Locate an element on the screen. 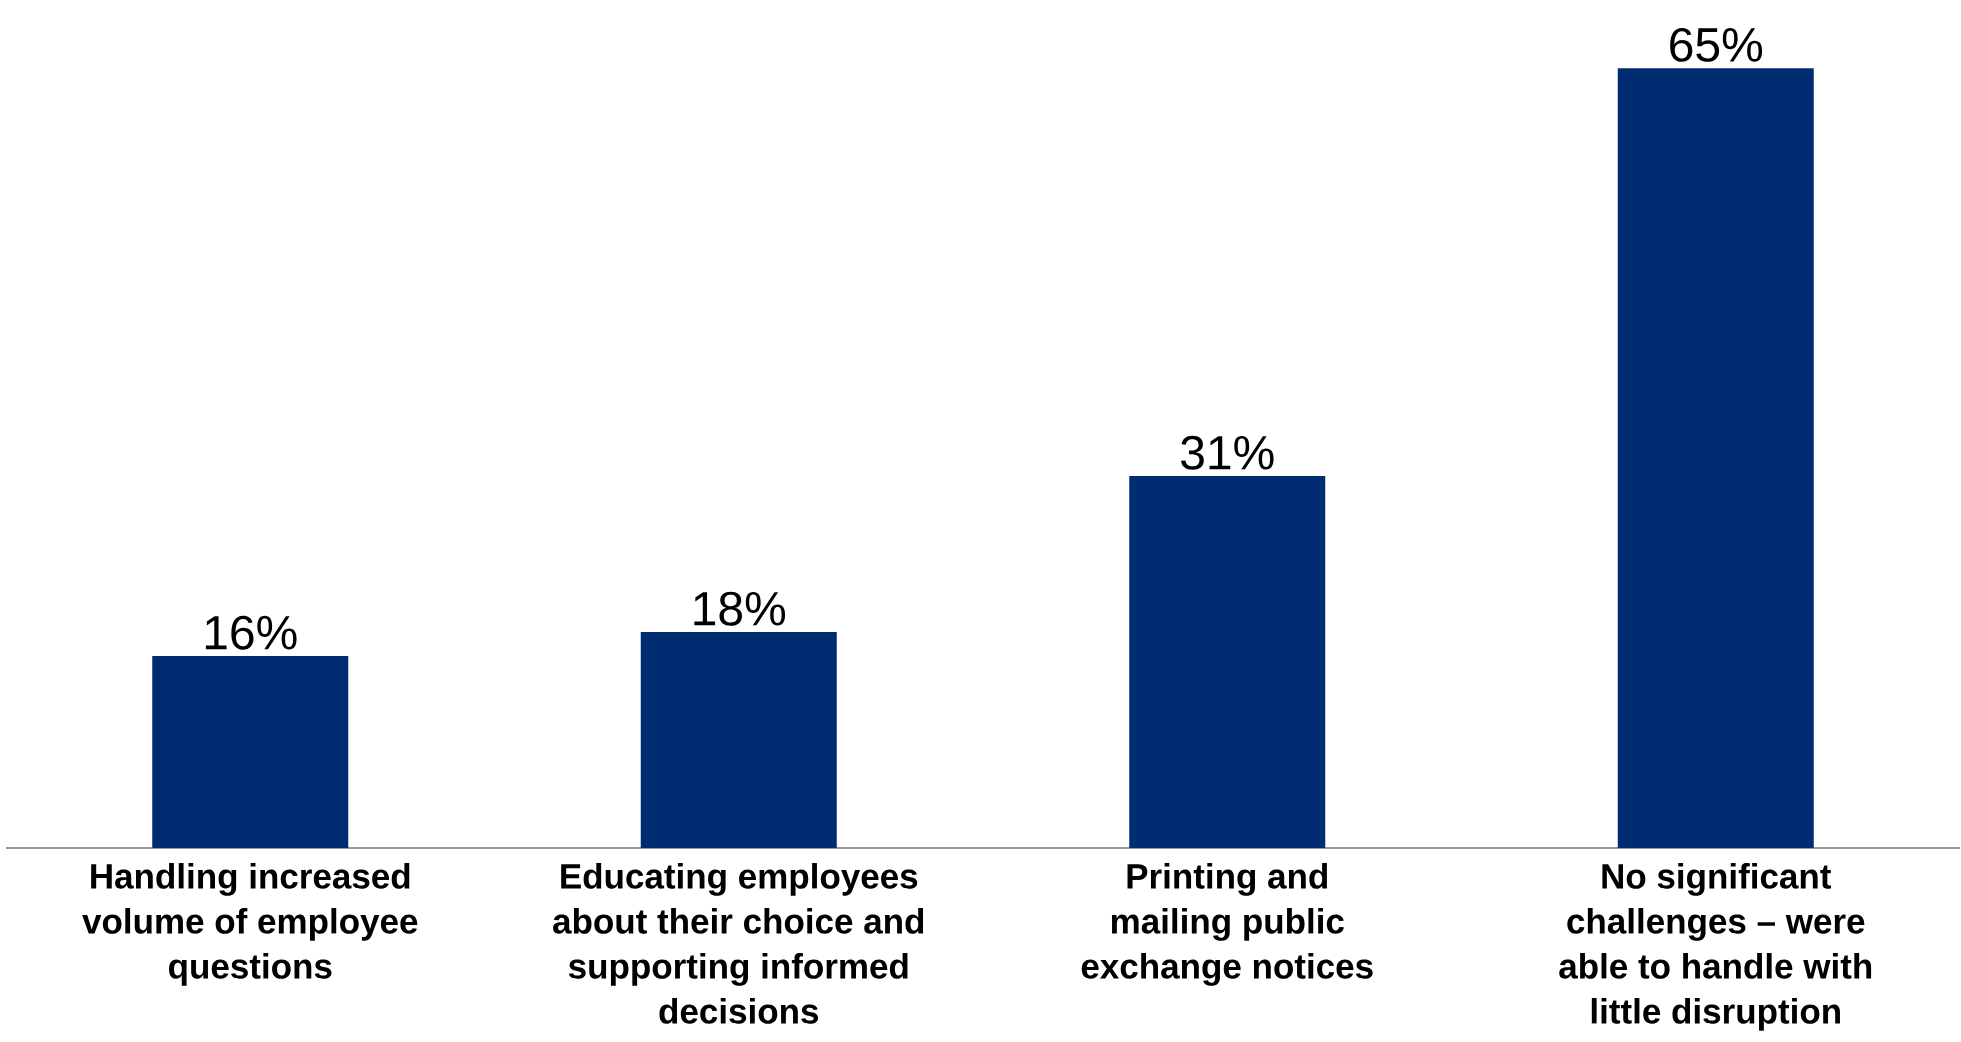 The width and height of the screenshot is (1961, 1042). x-tick-label: Handling increased volume of employee questions is located at coordinates (250, 924).